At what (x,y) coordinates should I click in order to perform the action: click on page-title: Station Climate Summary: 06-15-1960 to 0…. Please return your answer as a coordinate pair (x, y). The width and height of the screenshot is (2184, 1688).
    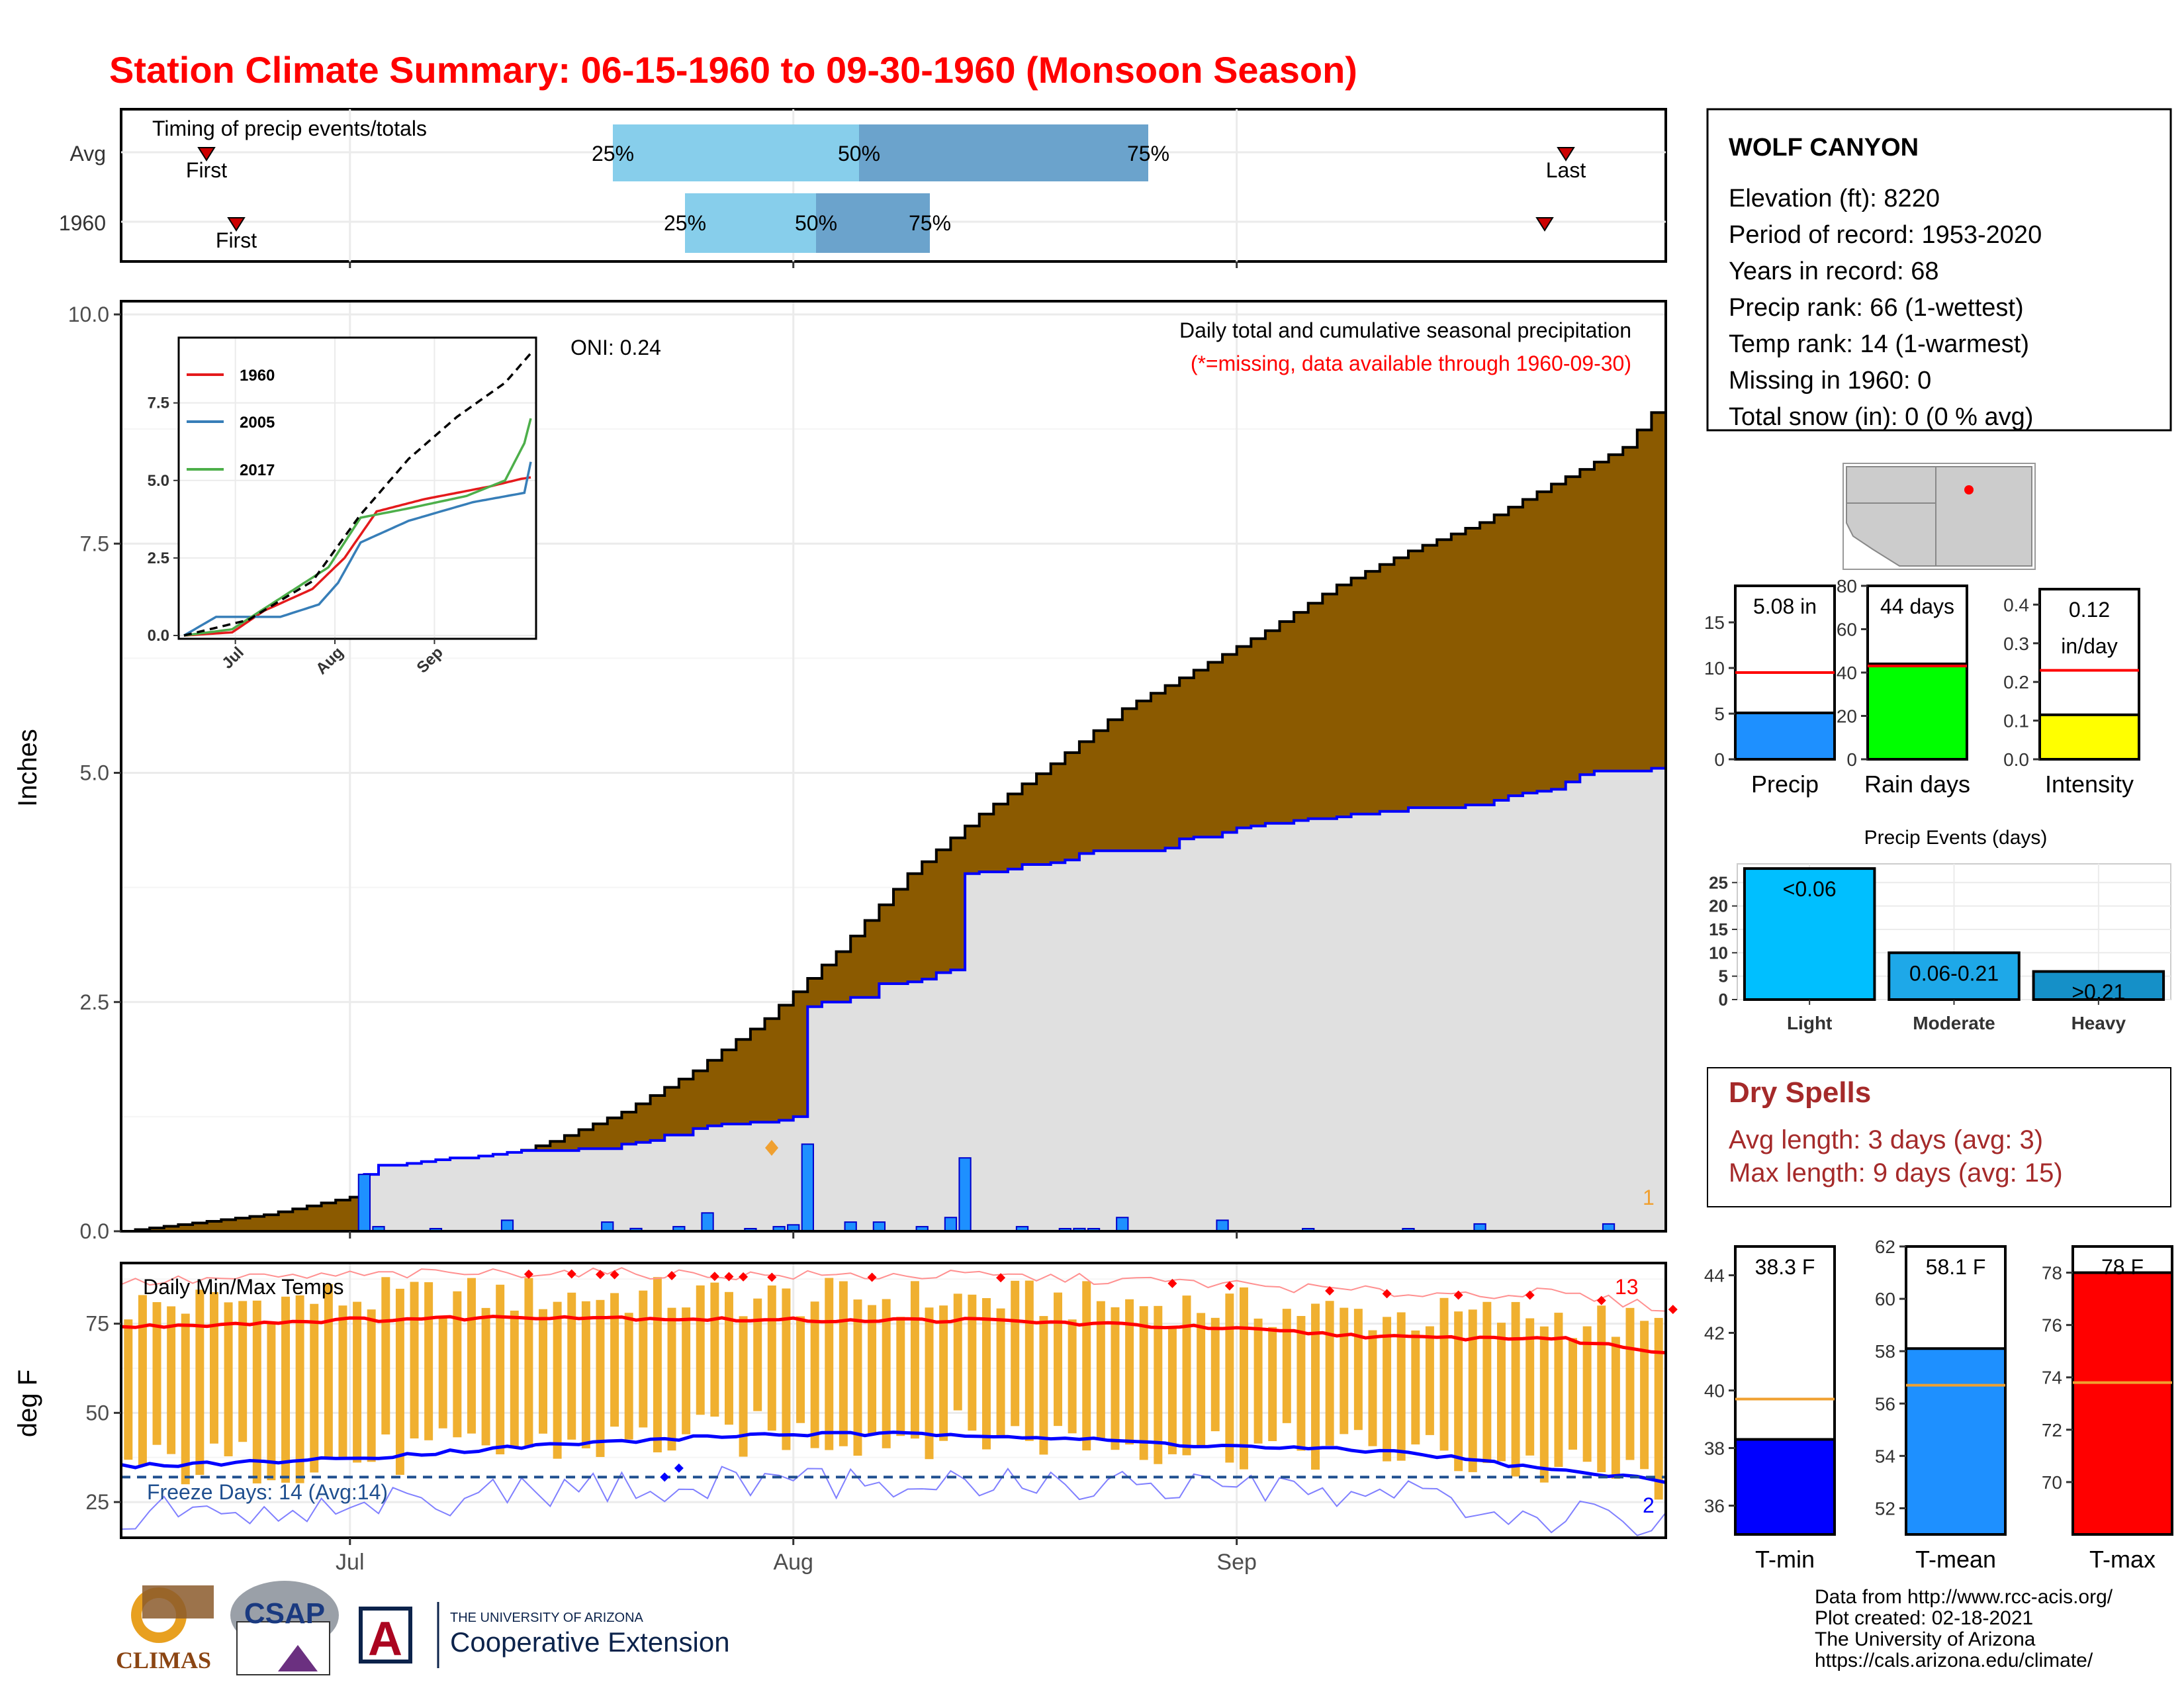
    Looking at the image, I should click on (733, 70).